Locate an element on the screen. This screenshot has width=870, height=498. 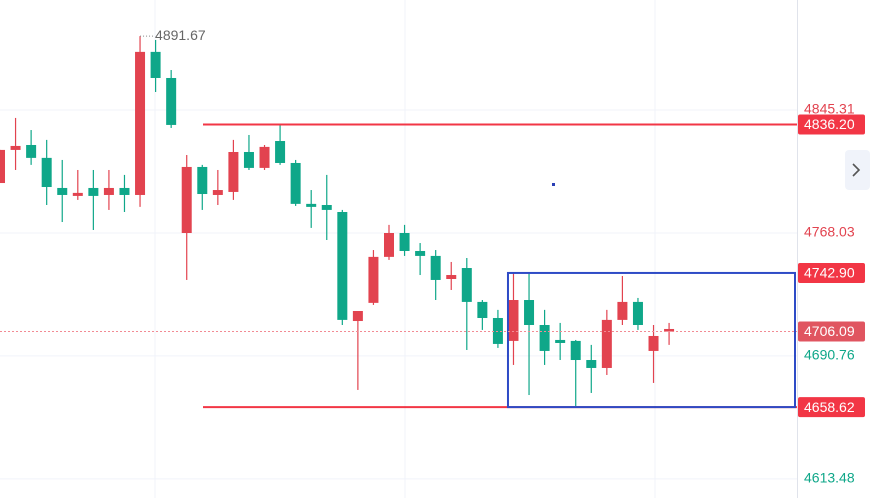
y-tick-label: 4690.76 is located at coordinates (829, 355).